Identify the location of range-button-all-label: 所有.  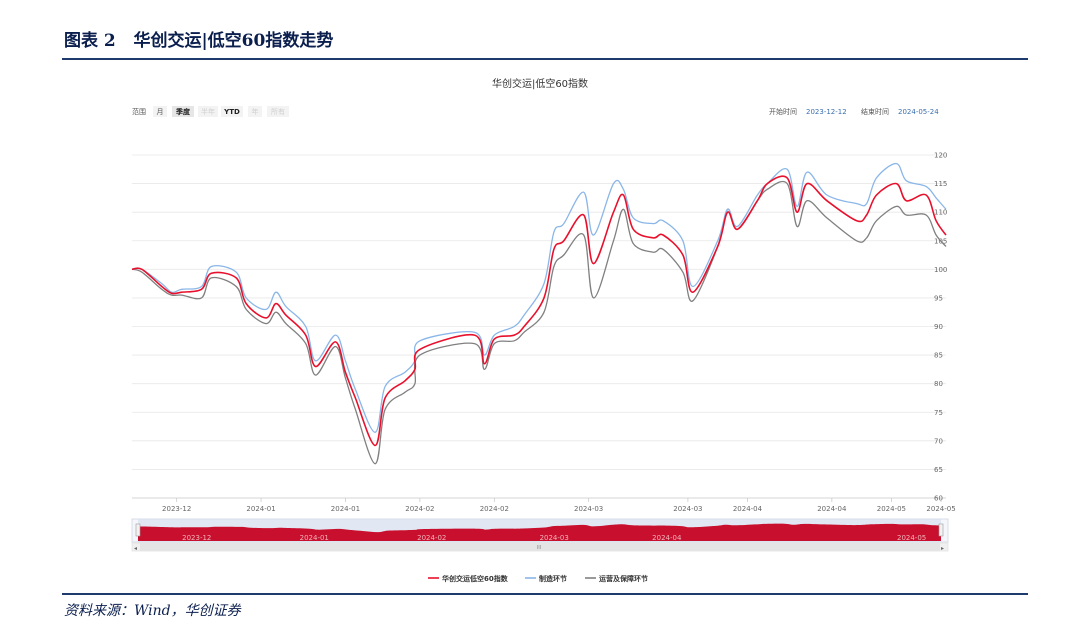
(278, 111).